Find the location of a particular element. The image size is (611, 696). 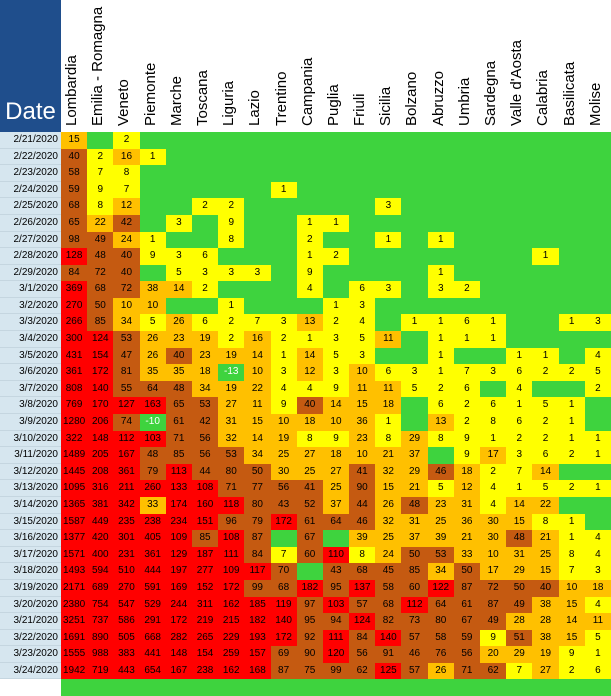

data-cell: 18 is located at coordinates (597, 588).